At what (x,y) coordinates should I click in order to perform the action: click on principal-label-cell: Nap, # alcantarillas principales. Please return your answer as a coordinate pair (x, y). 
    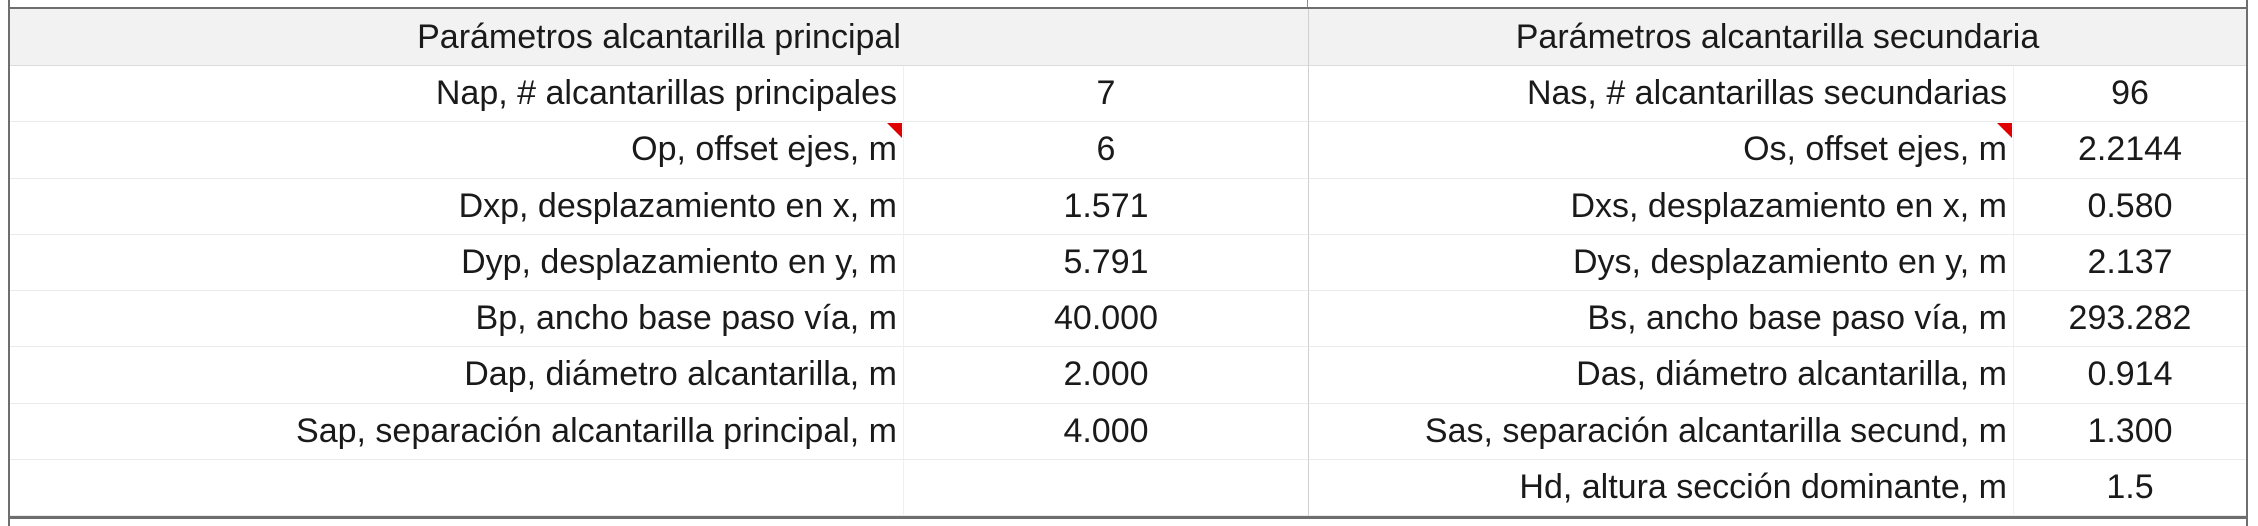
    Looking at the image, I should click on (456, 94).